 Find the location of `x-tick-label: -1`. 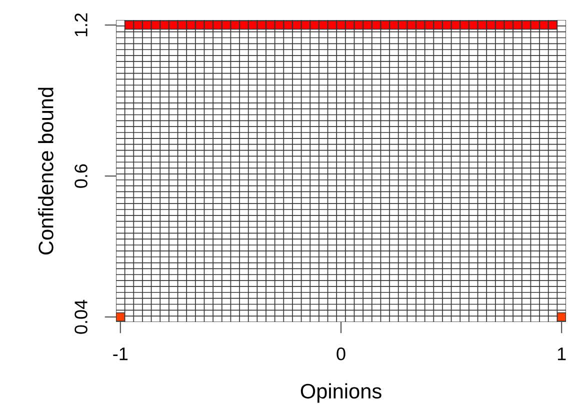

x-tick-label: -1 is located at coordinates (120, 354).